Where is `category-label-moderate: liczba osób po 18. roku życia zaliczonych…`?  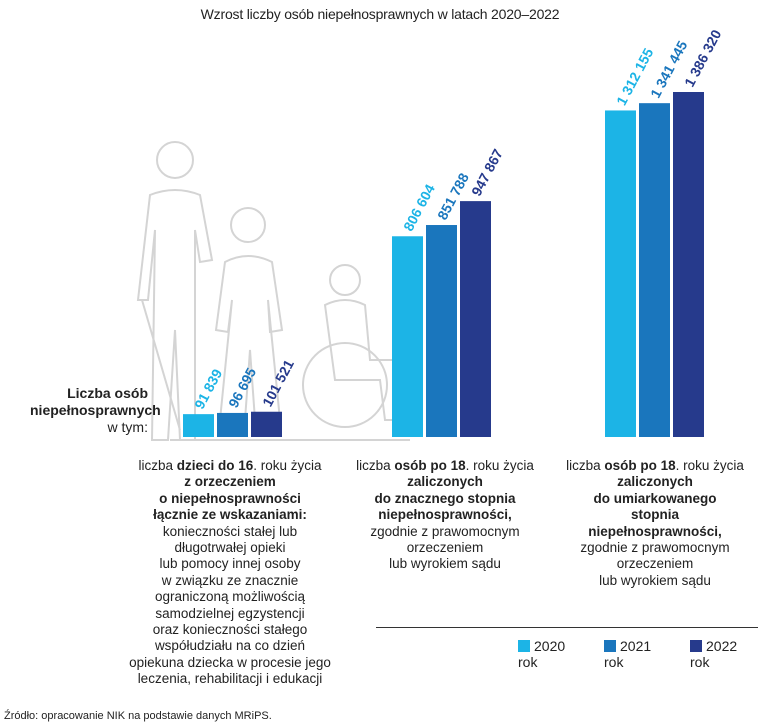 category-label-moderate: liczba osób po 18. roku życia zaliczonych… is located at coordinates (655, 523).